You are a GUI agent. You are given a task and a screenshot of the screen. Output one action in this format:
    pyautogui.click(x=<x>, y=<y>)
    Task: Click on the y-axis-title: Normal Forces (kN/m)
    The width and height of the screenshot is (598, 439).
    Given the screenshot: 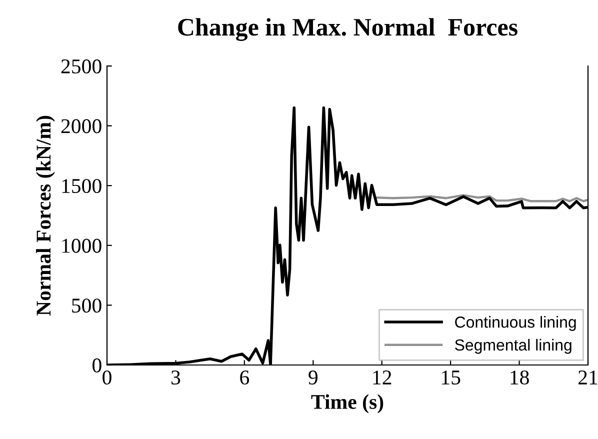 What is the action you would take?
    pyautogui.click(x=45, y=216)
    